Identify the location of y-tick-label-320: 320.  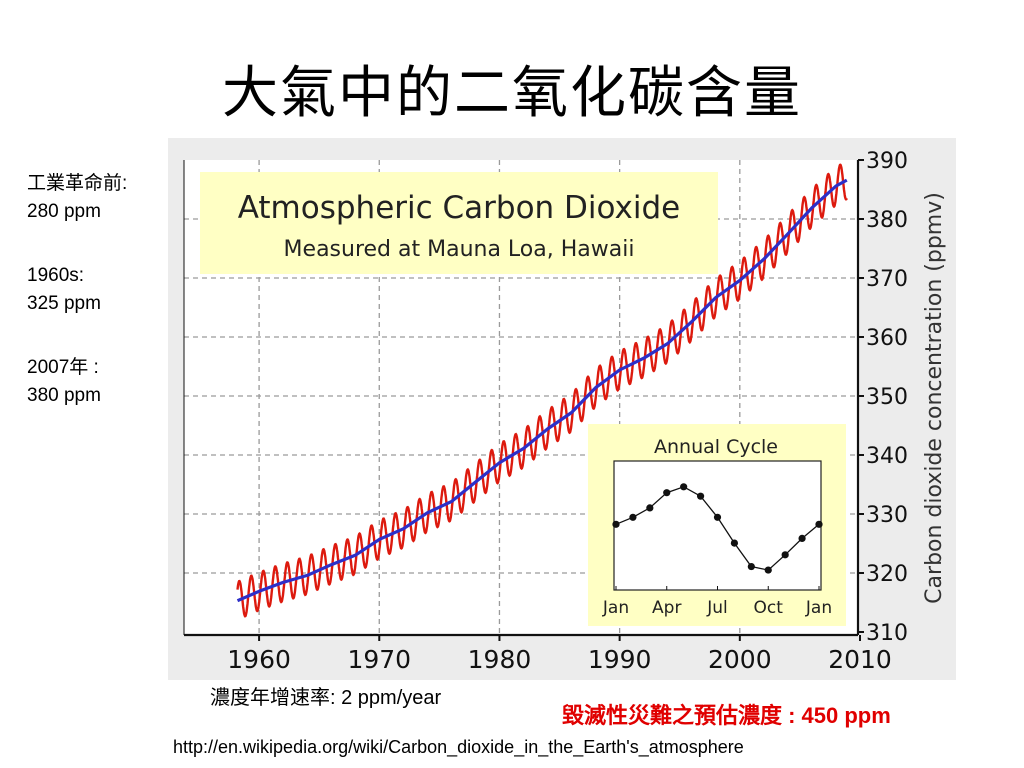
(887, 574).